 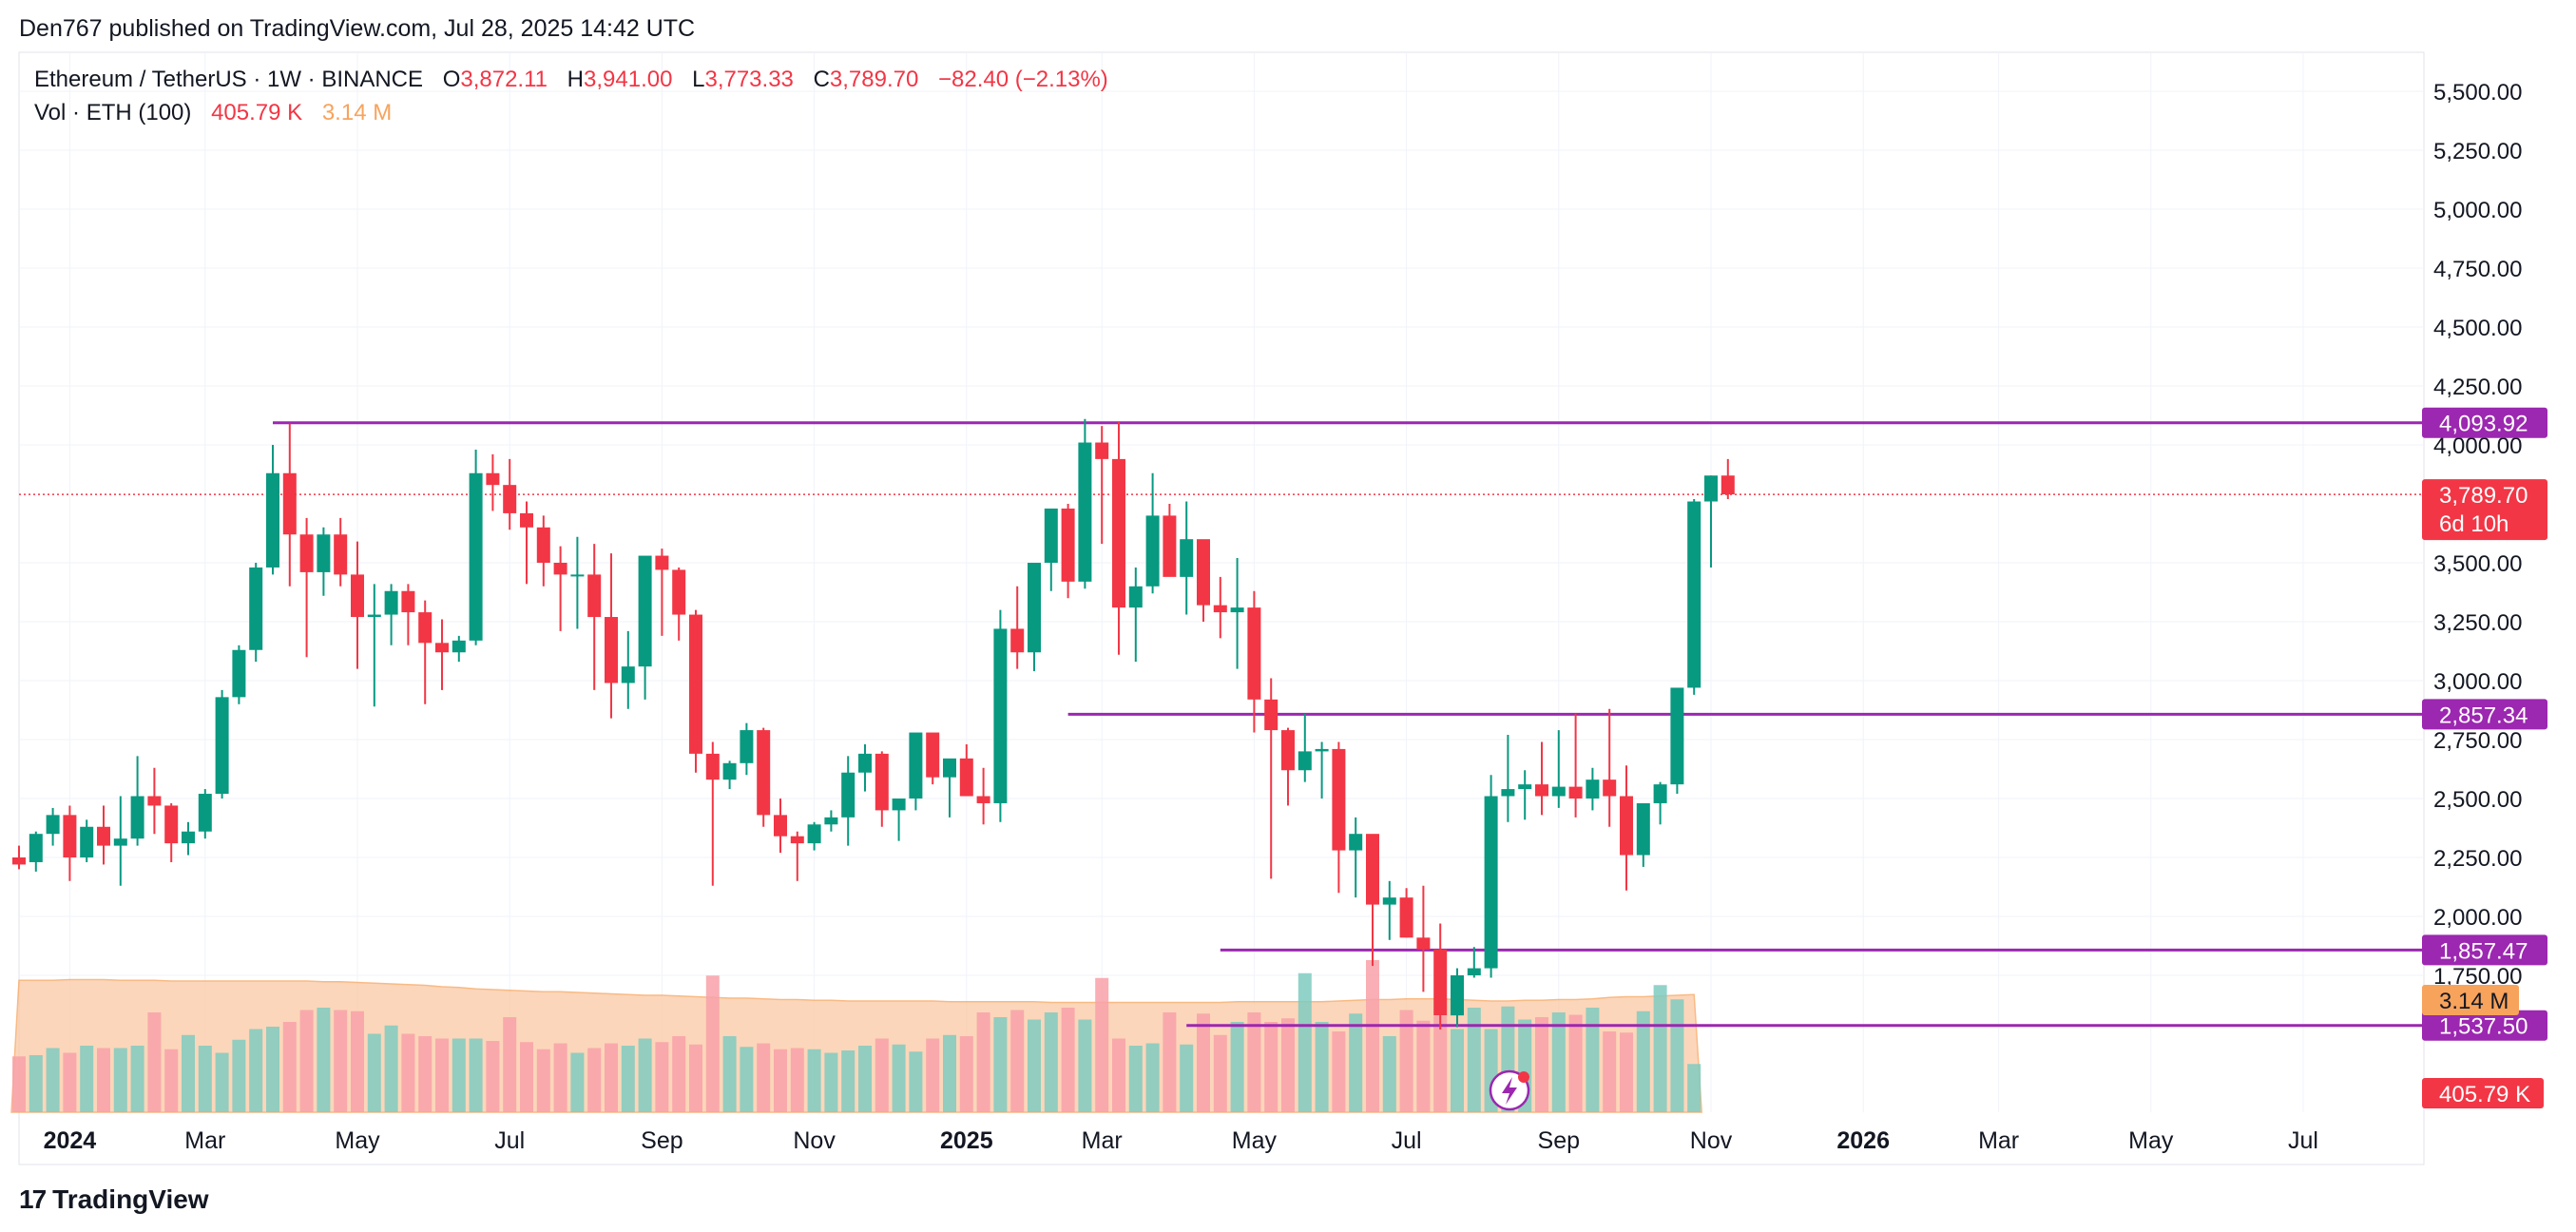 What do you see at coordinates (2478, 328) in the screenshot?
I see `y-tick-label: 4,500.00` at bounding box center [2478, 328].